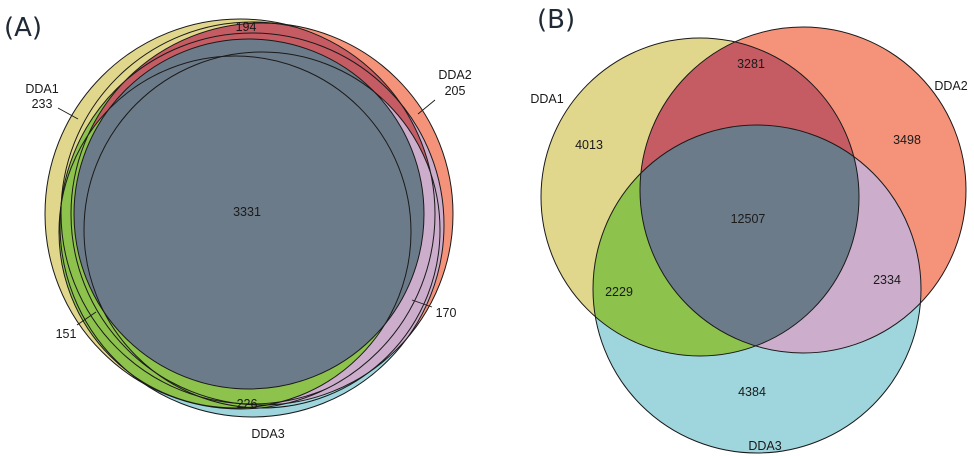 Image resolution: width=974 pixels, height=456 pixels. I want to click on panel-b-only2-count: 3498, so click(907, 140).